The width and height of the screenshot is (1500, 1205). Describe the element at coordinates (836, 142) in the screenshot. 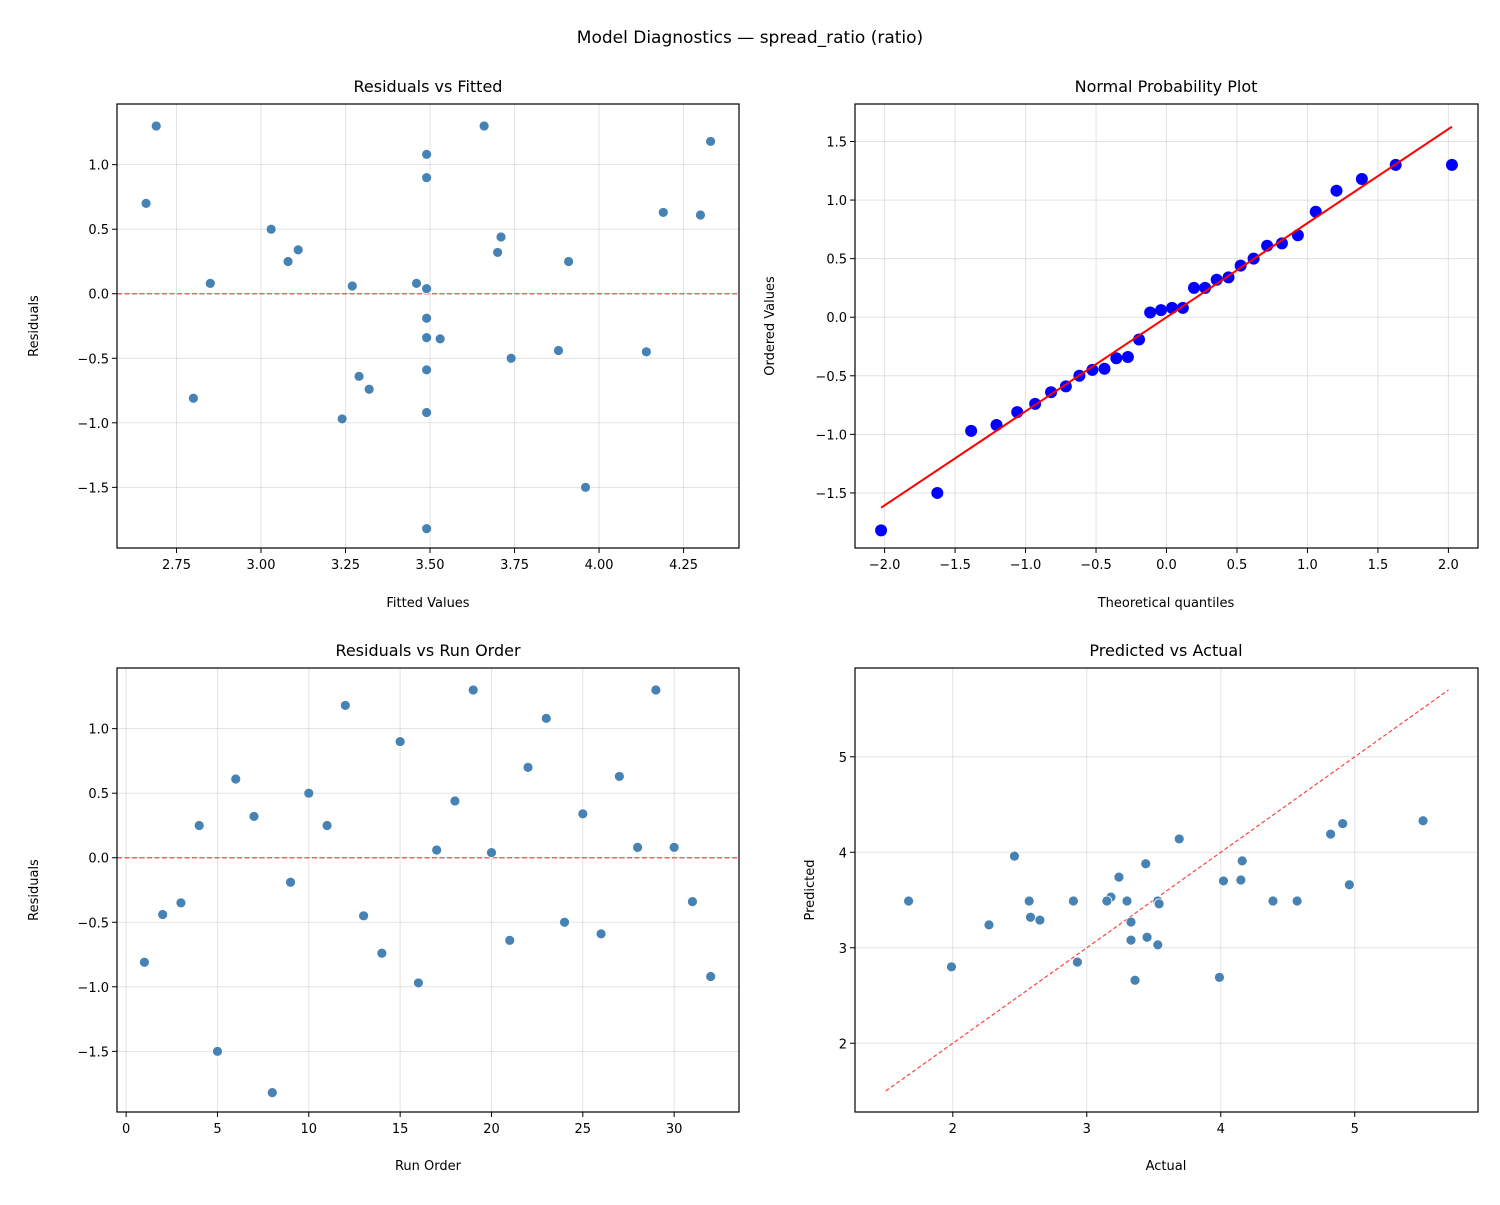

I see `y-tick-label: 1.5` at that location.